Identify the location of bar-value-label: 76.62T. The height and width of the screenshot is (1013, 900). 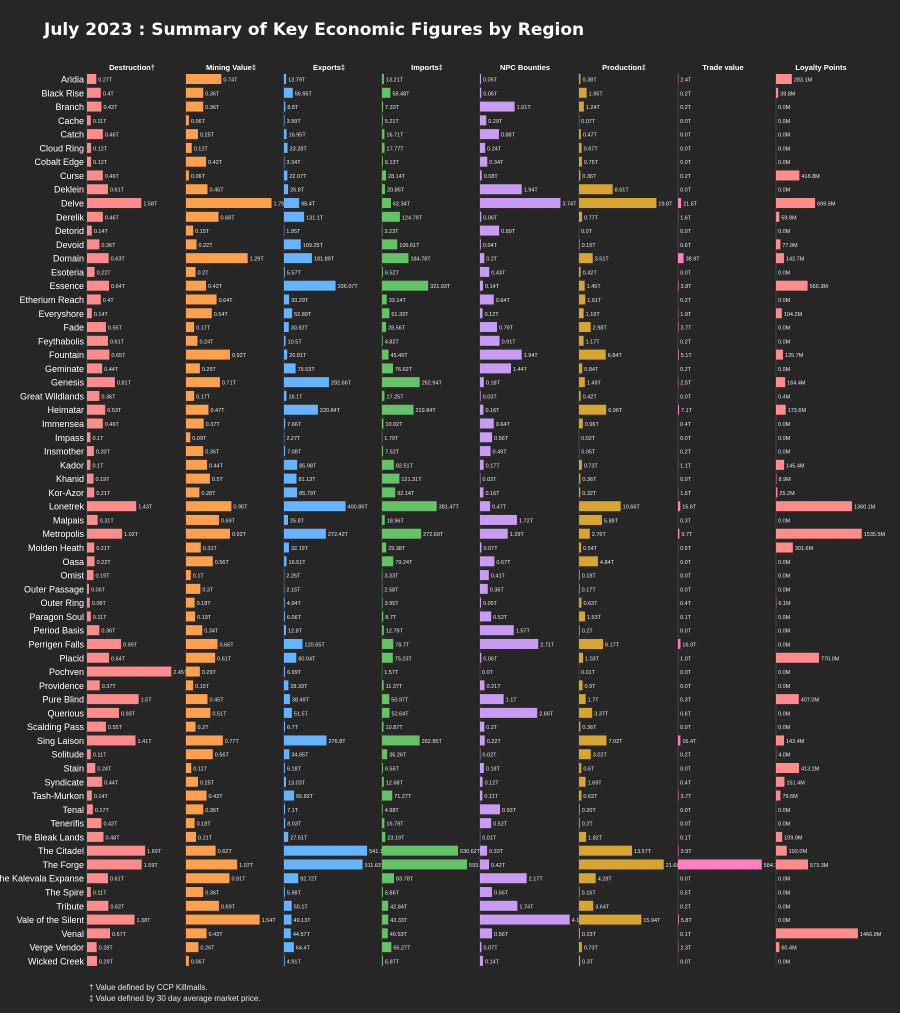
(404, 370).